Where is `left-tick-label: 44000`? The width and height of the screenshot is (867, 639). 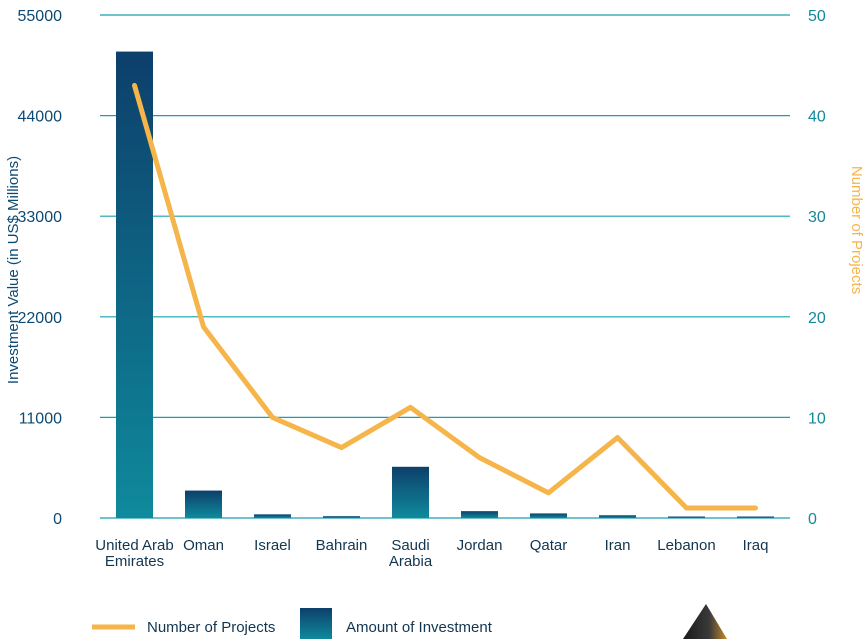
left-tick-label: 44000 is located at coordinates (40, 117).